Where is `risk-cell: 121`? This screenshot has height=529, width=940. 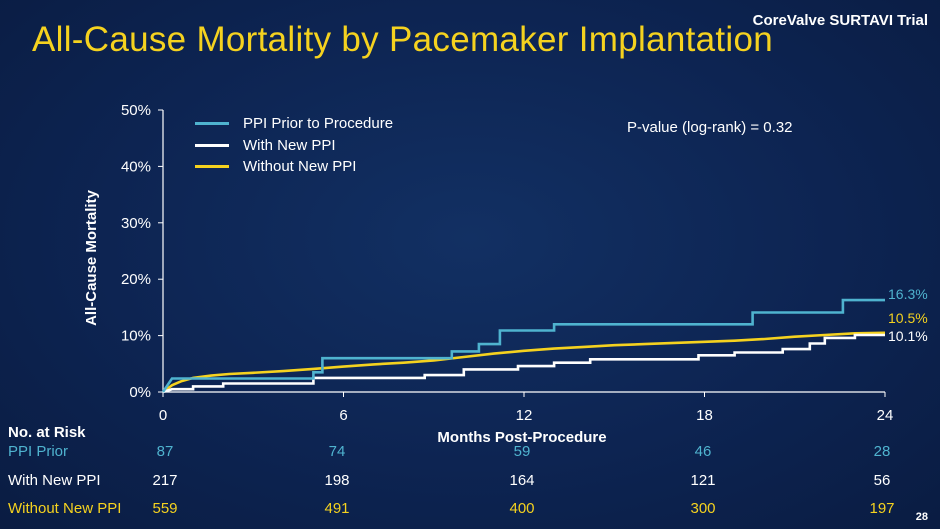
risk-cell: 121 is located at coordinates (703, 480).